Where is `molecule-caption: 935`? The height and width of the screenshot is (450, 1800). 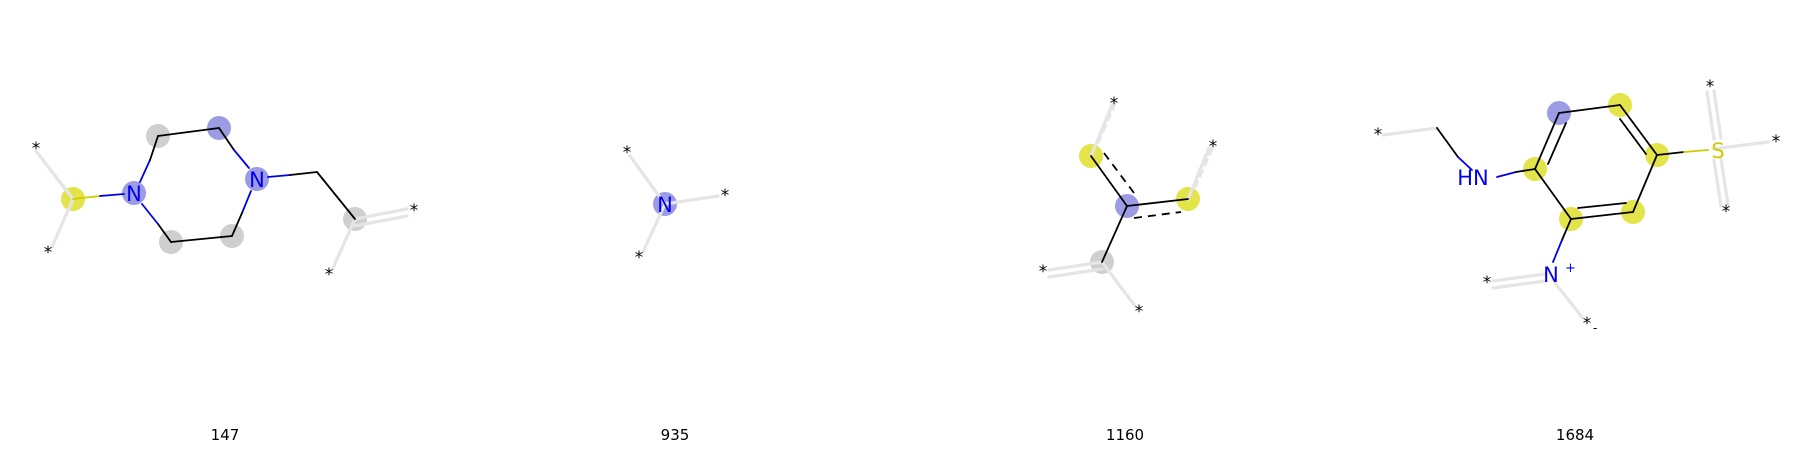 molecule-caption: 935 is located at coordinates (675, 435).